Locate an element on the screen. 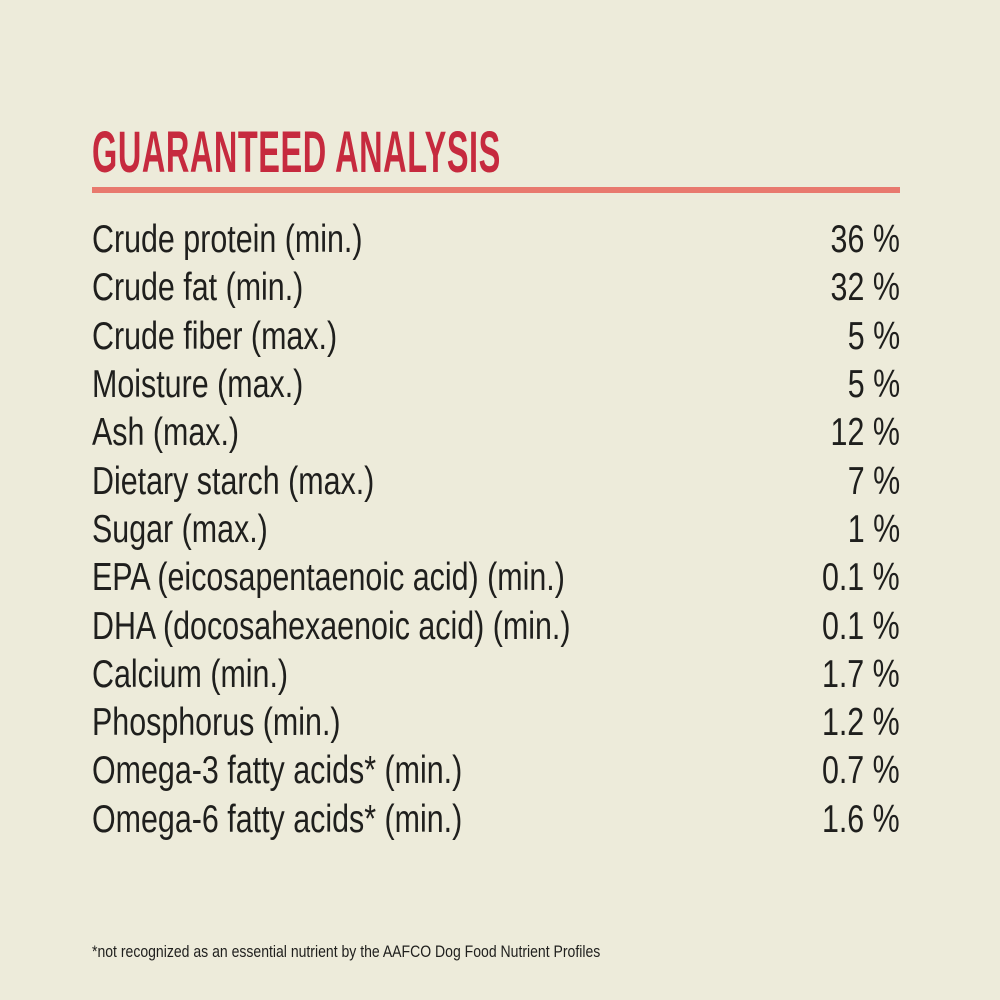 This screenshot has height=1000, width=1000. row-label: Crude fiber (max.) is located at coordinates (215, 336).